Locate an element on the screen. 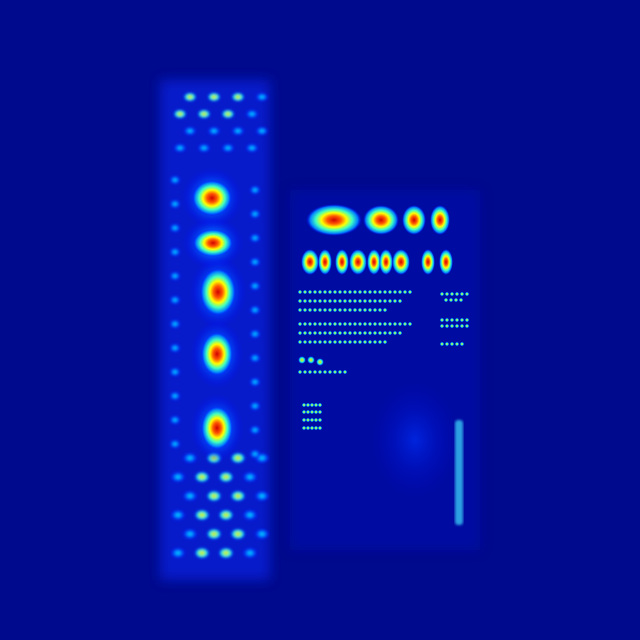 This screenshot has width=640, height=640. right-edge-streak is located at coordinates (459, 472).